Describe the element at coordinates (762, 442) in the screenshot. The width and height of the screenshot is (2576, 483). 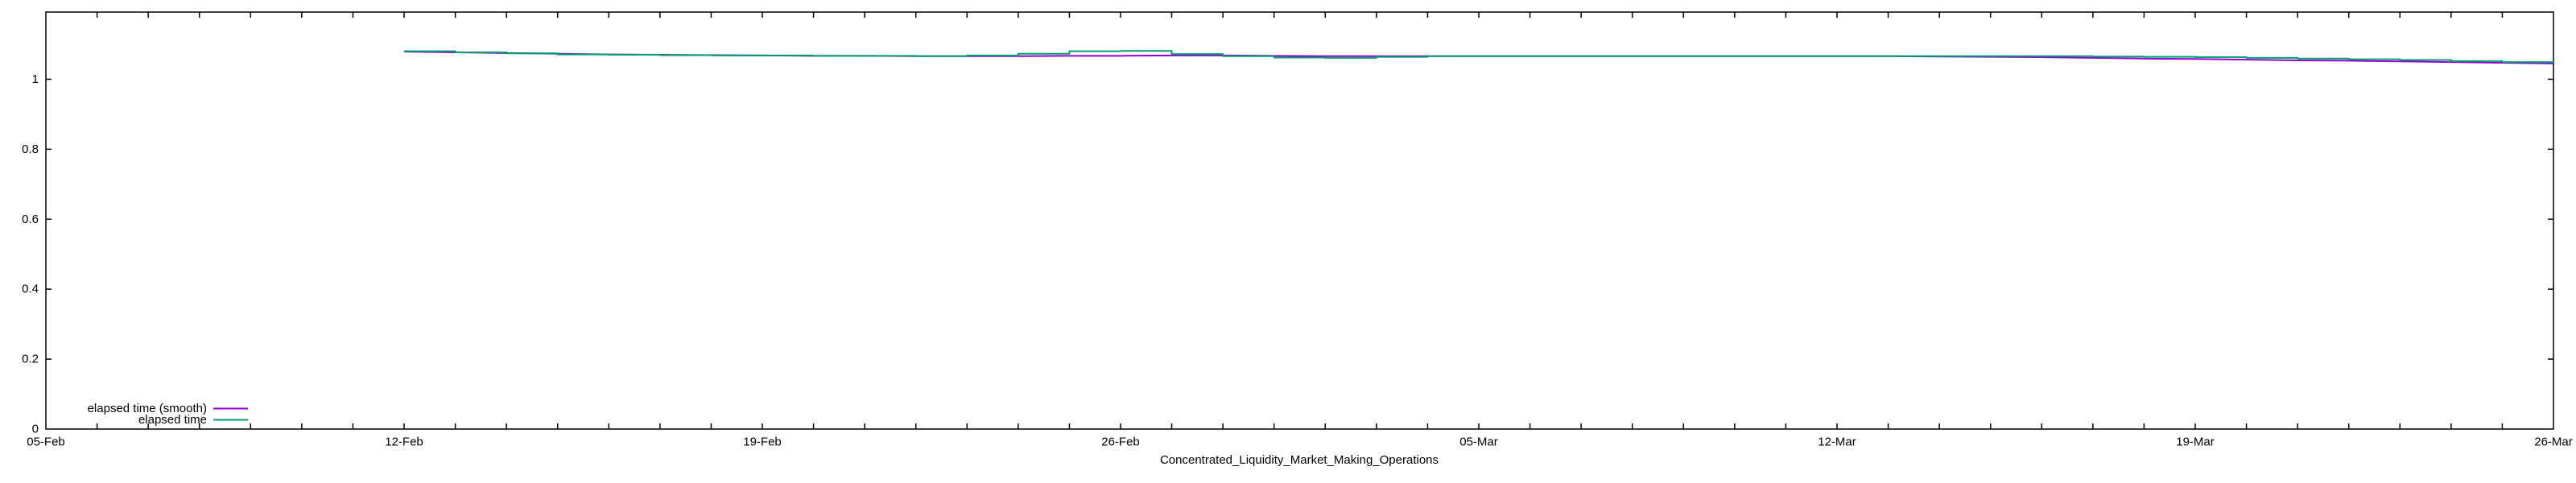
I see `x-tick-label: 19-Feb` at that location.